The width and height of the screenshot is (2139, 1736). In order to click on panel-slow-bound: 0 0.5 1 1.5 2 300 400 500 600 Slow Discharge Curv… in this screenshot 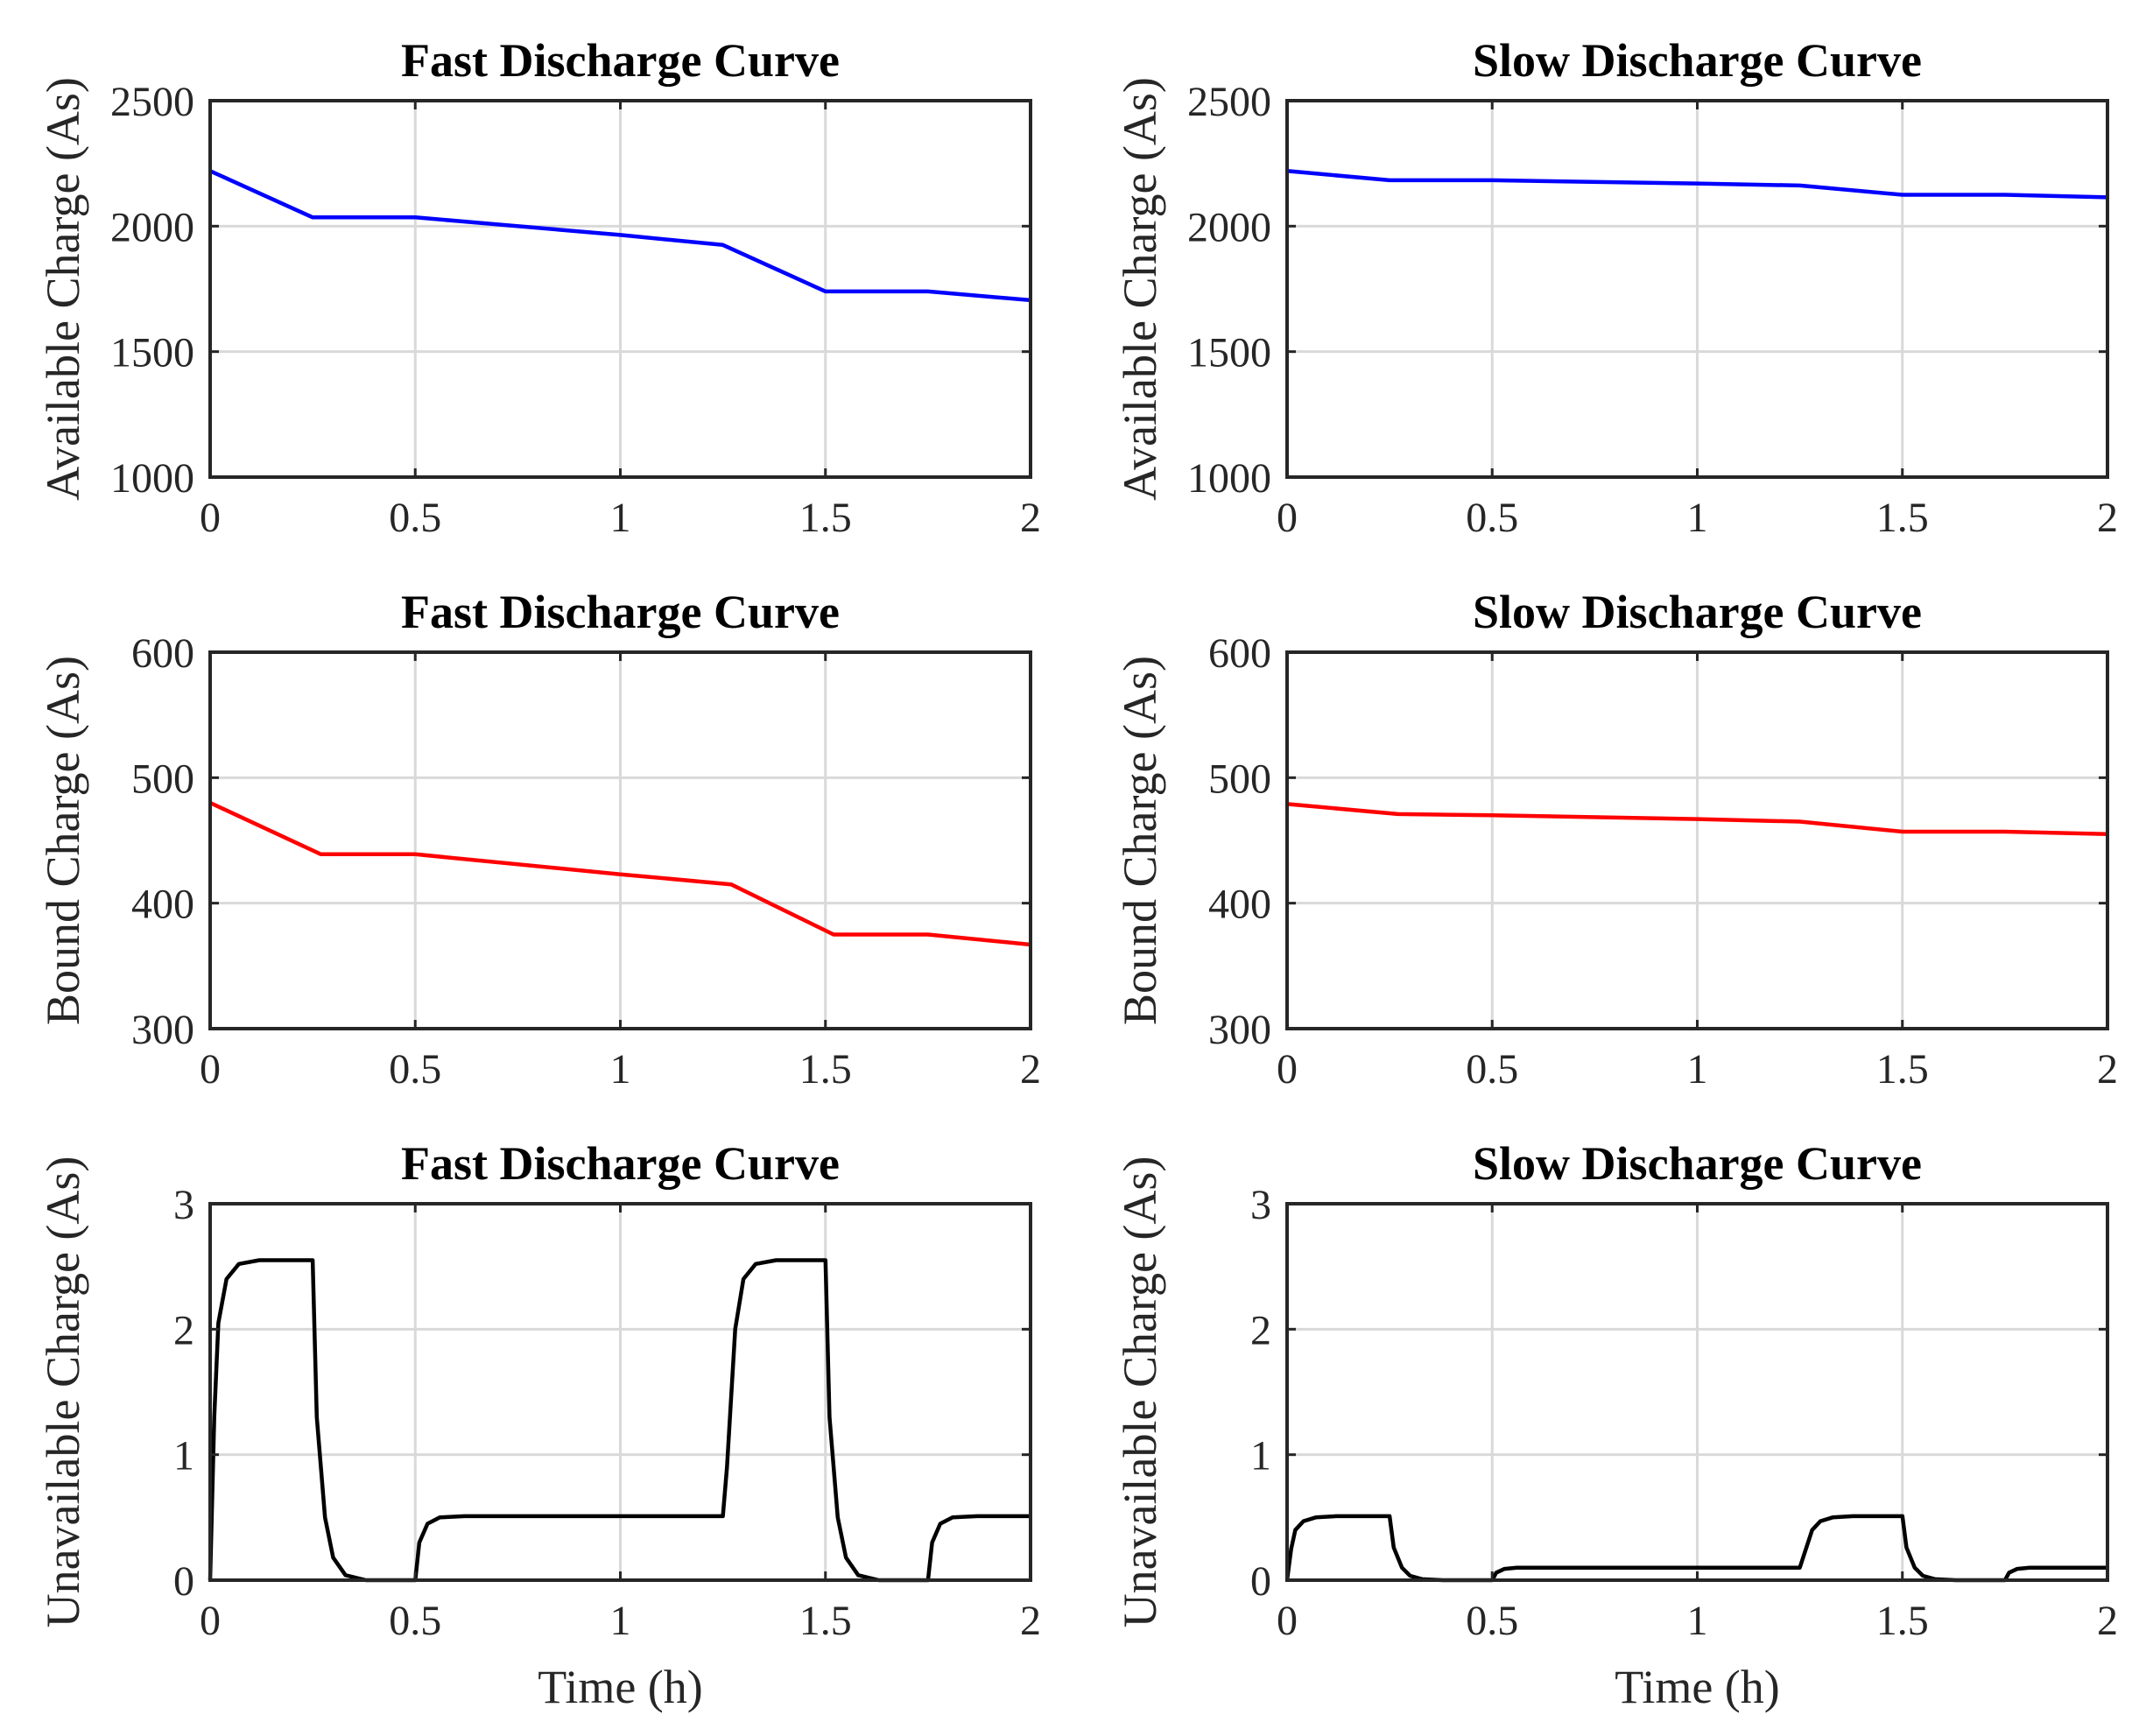, I will do `click(1616, 839)`.